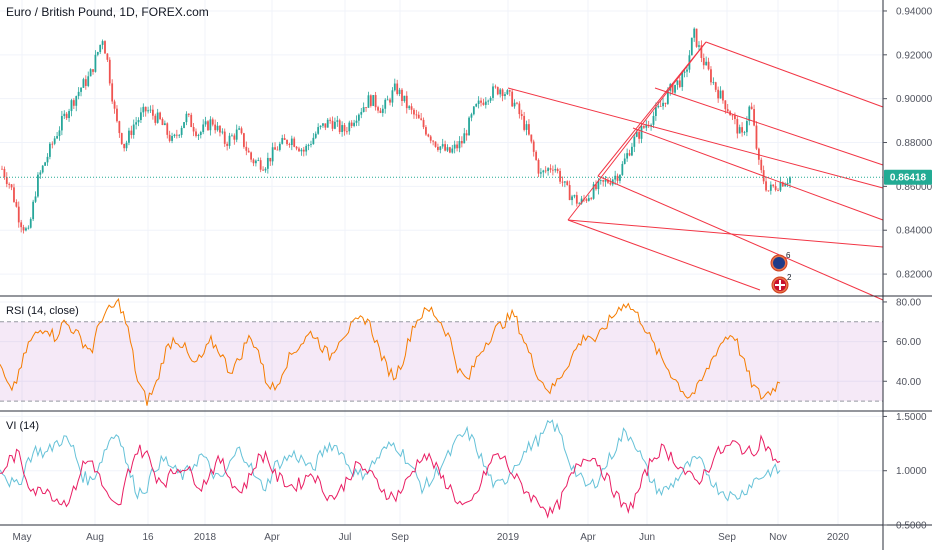  Describe the element at coordinates (781, 283) in the screenshot. I see `economic-event-marker-uk: 2` at that location.